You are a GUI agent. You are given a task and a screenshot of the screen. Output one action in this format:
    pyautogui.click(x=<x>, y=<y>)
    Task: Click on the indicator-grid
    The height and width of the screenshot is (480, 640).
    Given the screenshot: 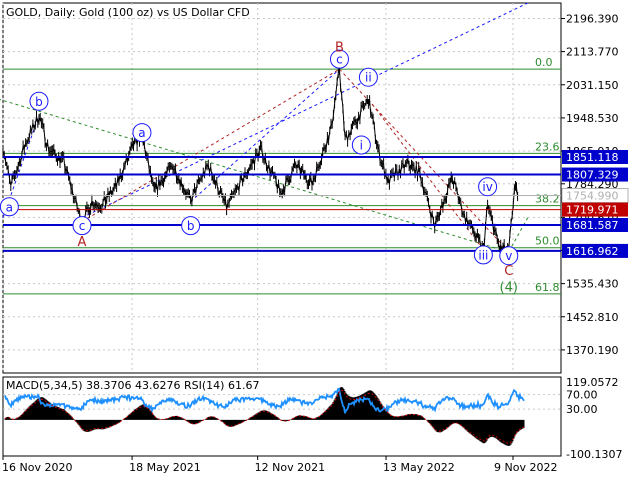 What is the action you would take?
    pyautogui.click(x=282, y=402)
    